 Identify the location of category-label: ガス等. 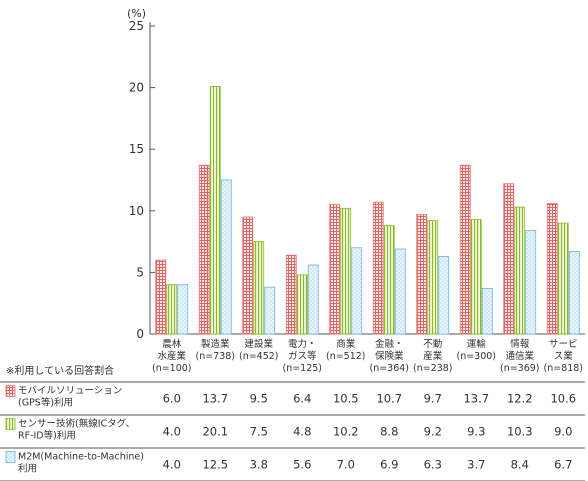
(302, 356).